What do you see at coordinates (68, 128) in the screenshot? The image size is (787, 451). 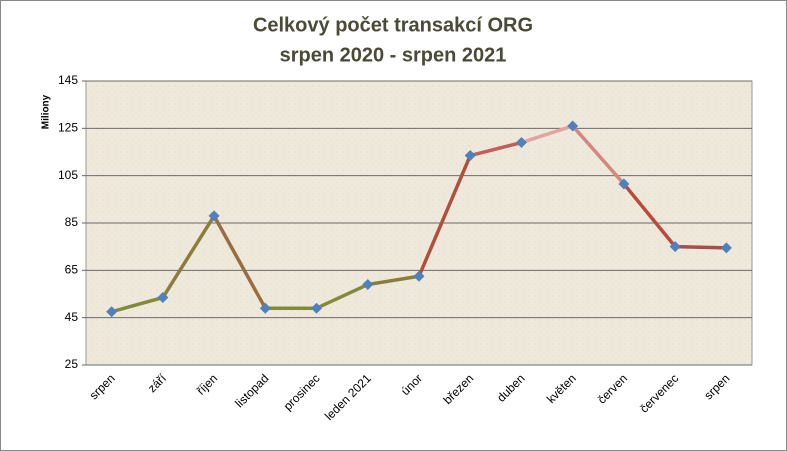 I see `y-tick-label: 125` at bounding box center [68, 128].